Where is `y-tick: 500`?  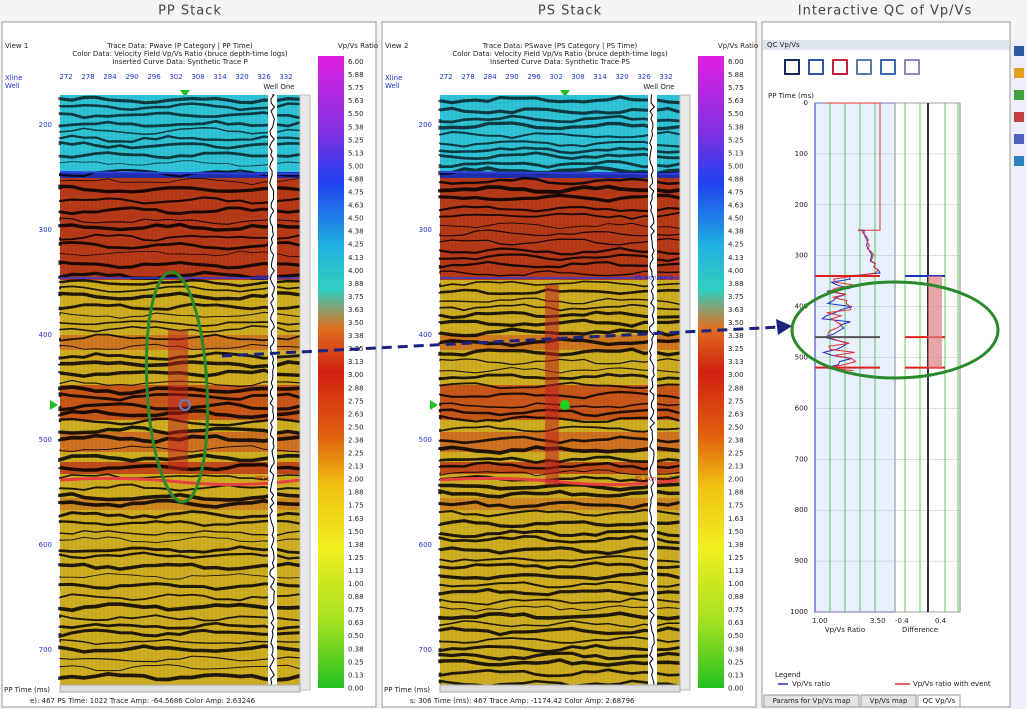
y-tick: 500 is located at coordinates (801, 358).